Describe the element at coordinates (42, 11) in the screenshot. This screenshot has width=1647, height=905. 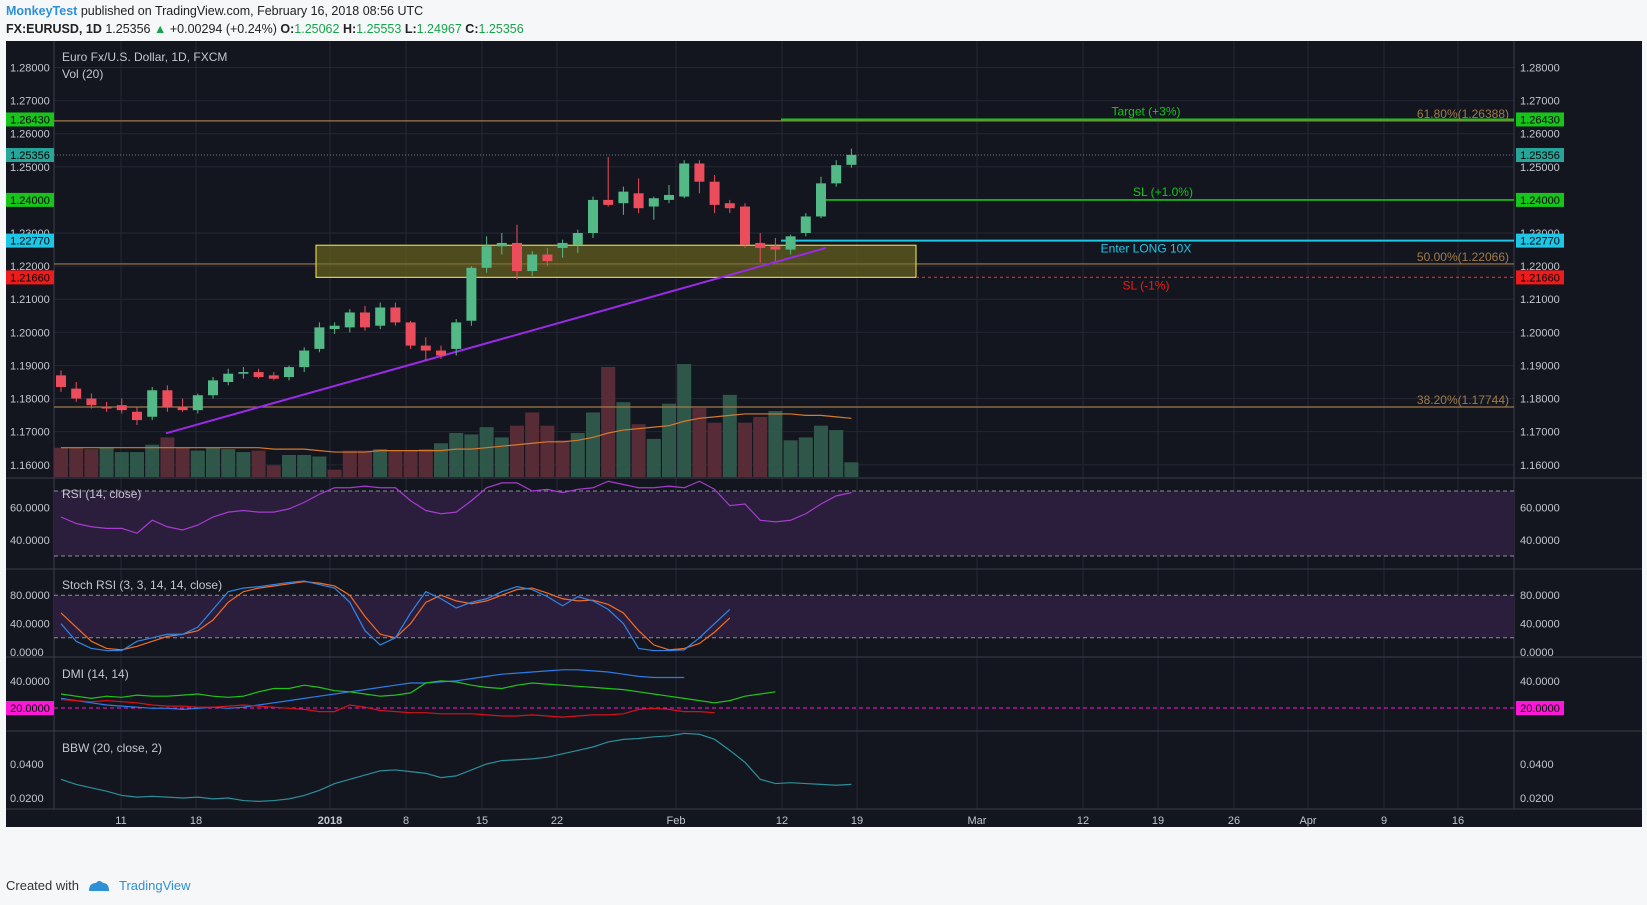
I see `author-link: MonkeyTest` at that location.